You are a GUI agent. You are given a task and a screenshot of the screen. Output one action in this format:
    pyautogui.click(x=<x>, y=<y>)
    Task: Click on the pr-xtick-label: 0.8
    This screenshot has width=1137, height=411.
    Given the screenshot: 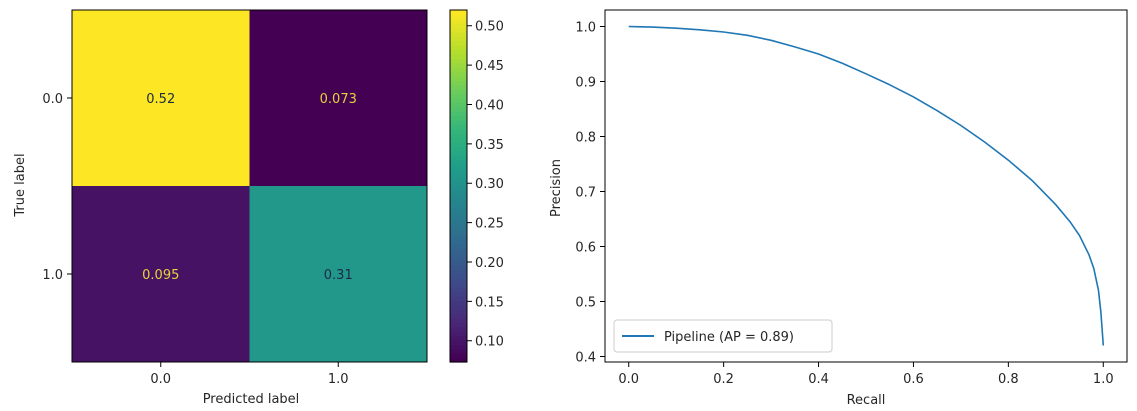 What is the action you would take?
    pyautogui.click(x=1008, y=379)
    